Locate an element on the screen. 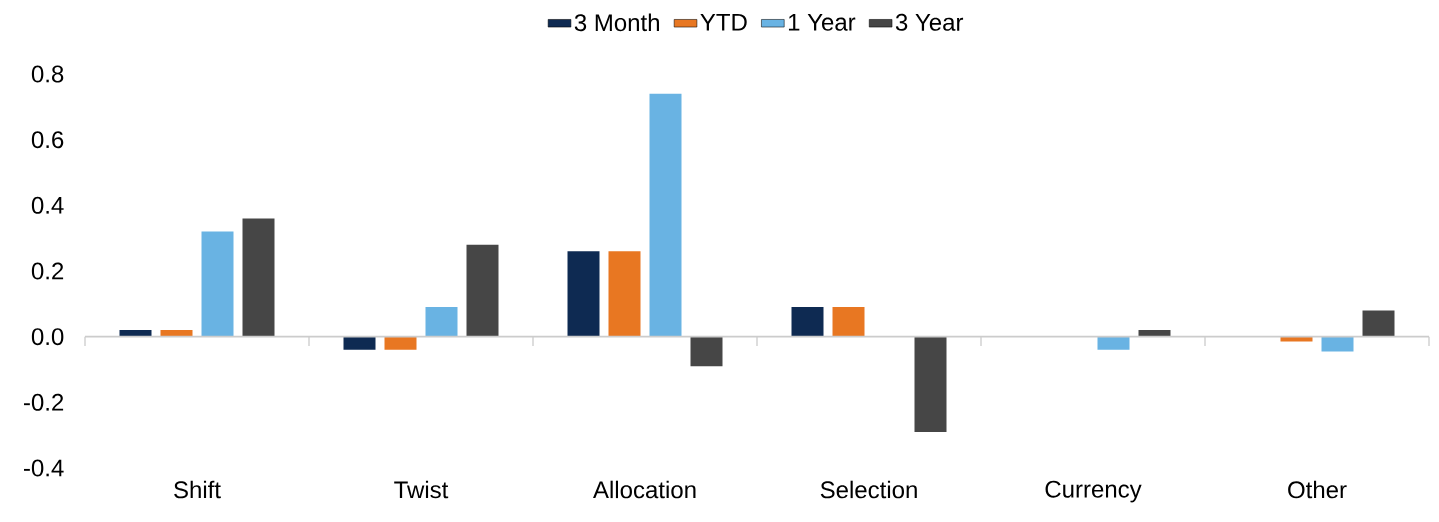  y-tick-label: -0.4 is located at coordinates (44, 468).